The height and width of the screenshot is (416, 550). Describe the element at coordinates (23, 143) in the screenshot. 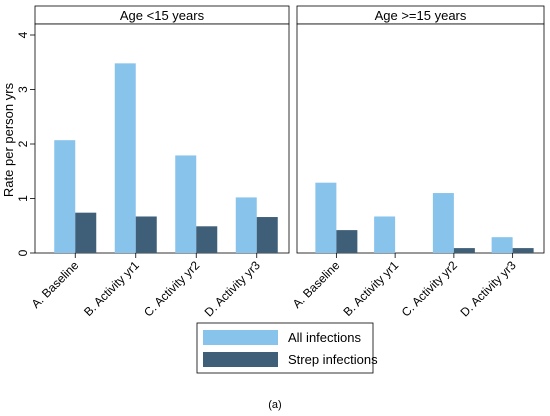

I see `y-tick-label: 2` at that location.